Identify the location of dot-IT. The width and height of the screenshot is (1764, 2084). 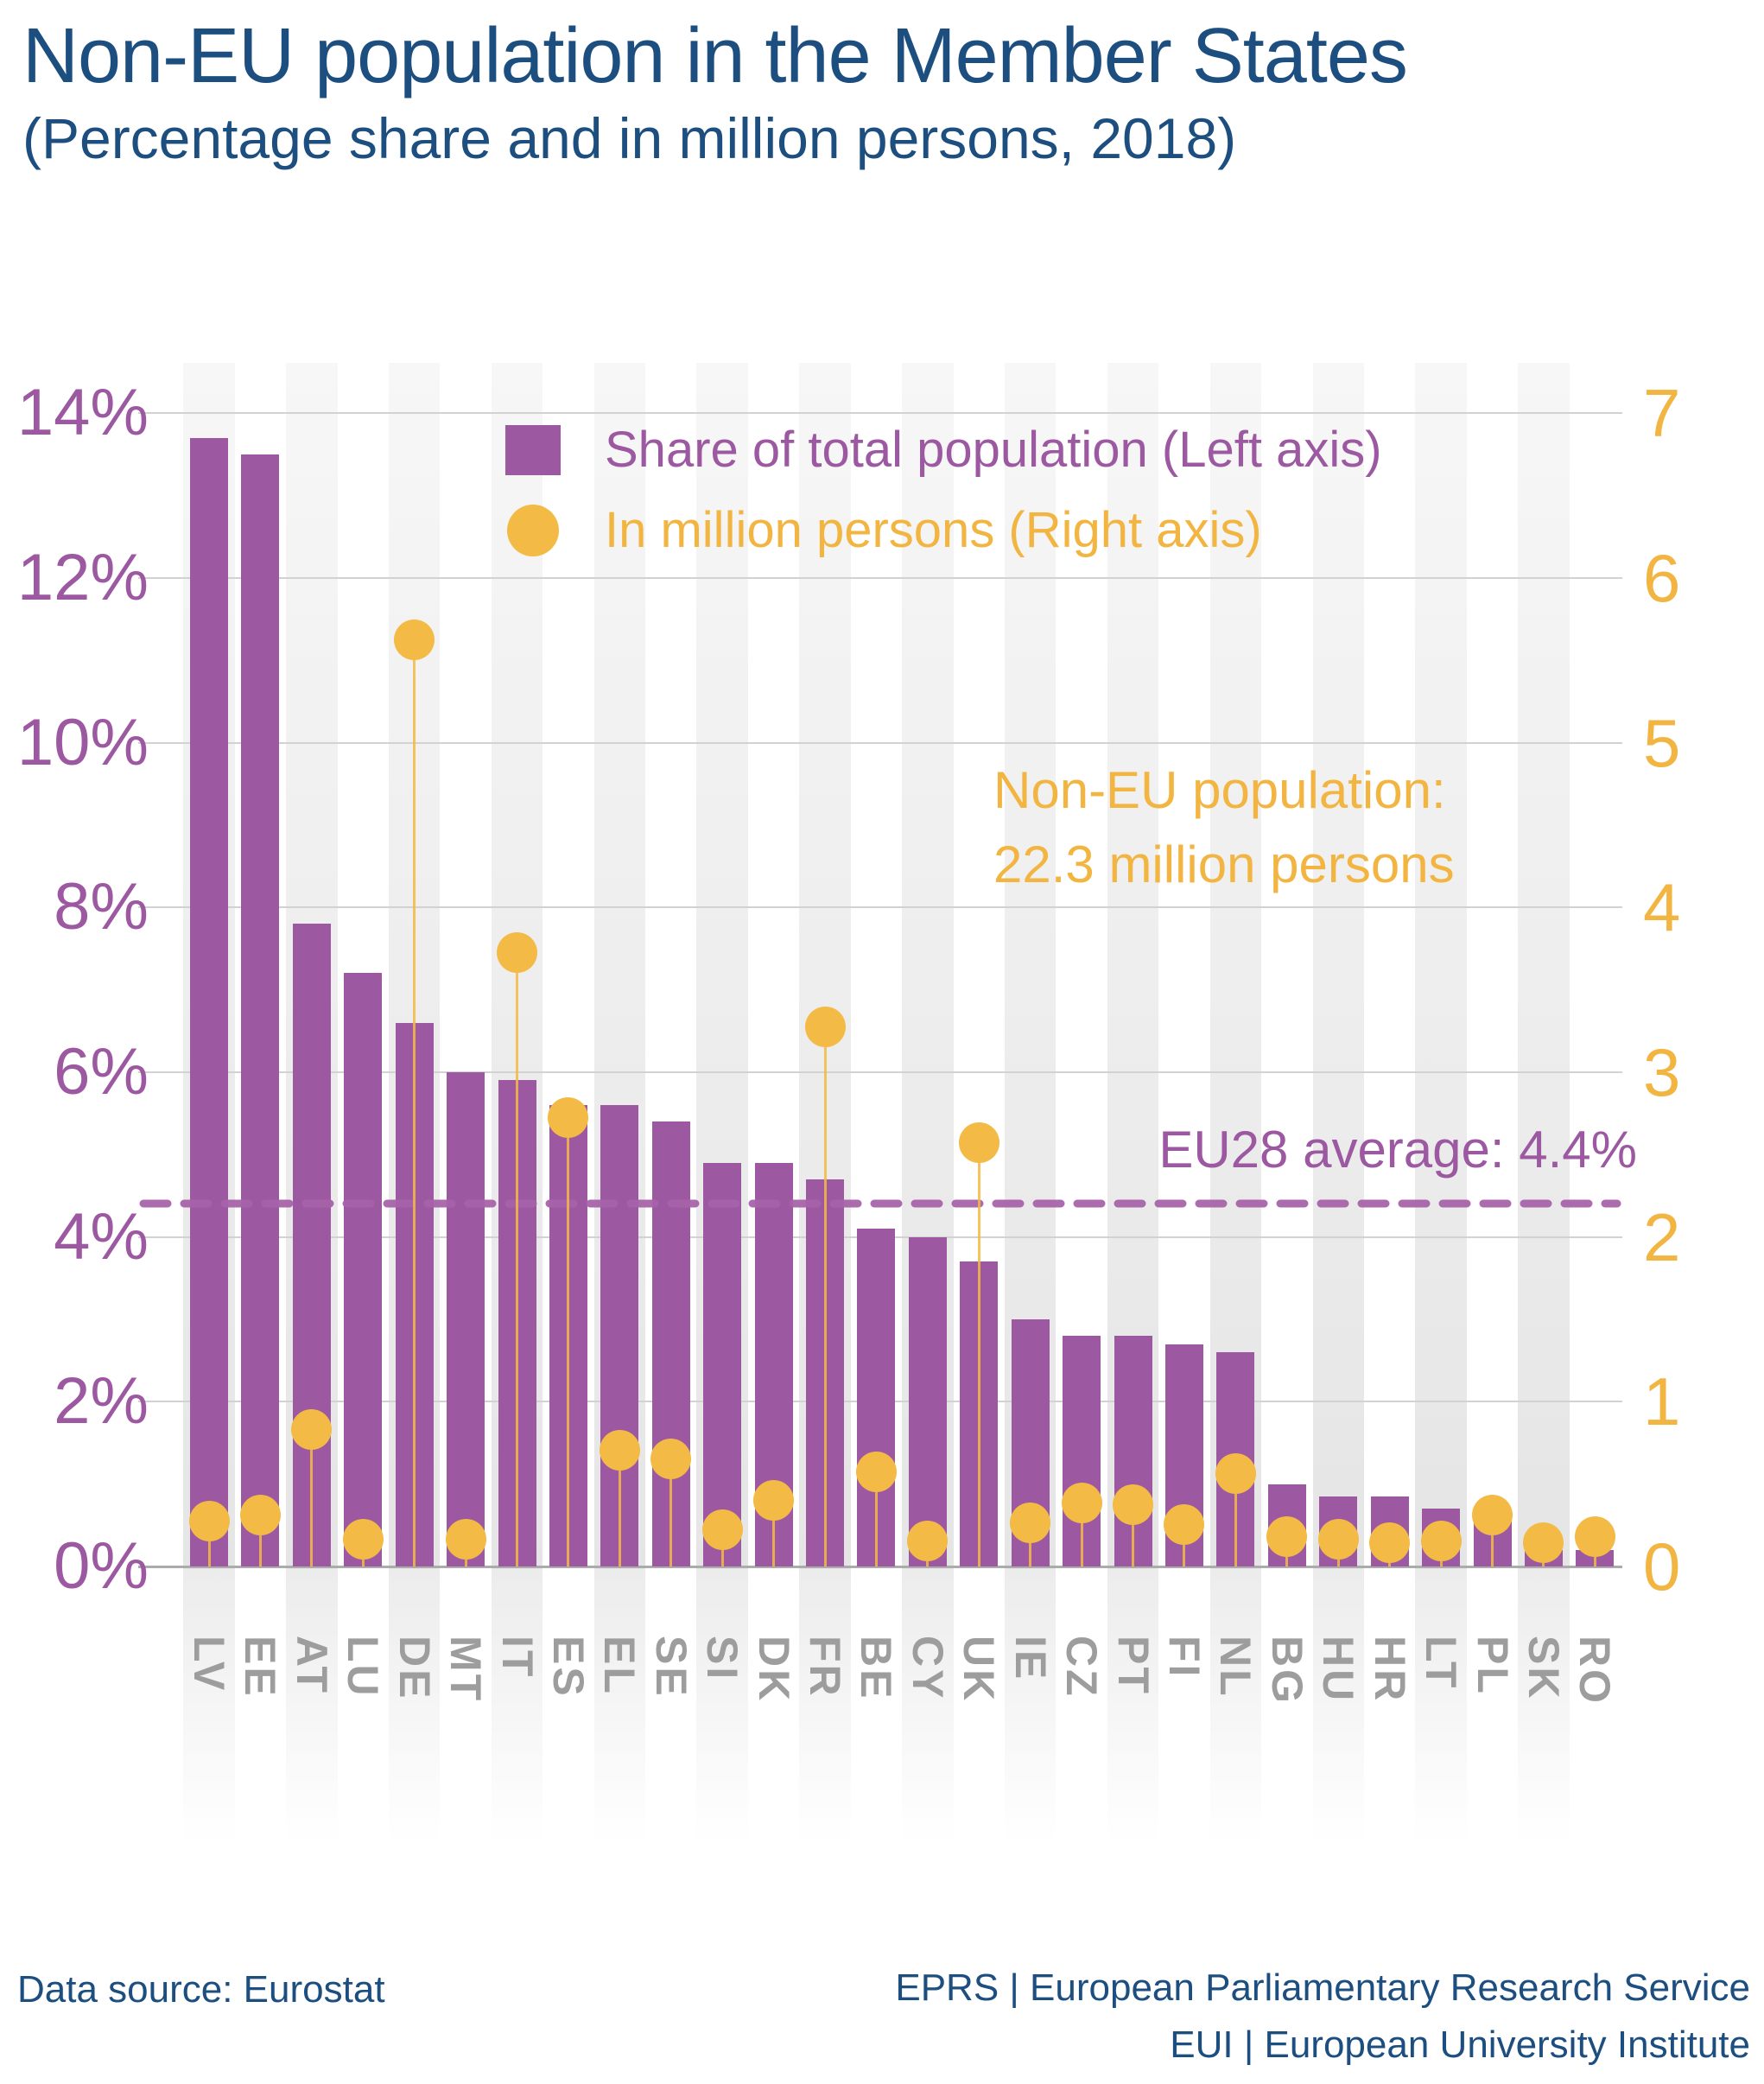
(517, 953).